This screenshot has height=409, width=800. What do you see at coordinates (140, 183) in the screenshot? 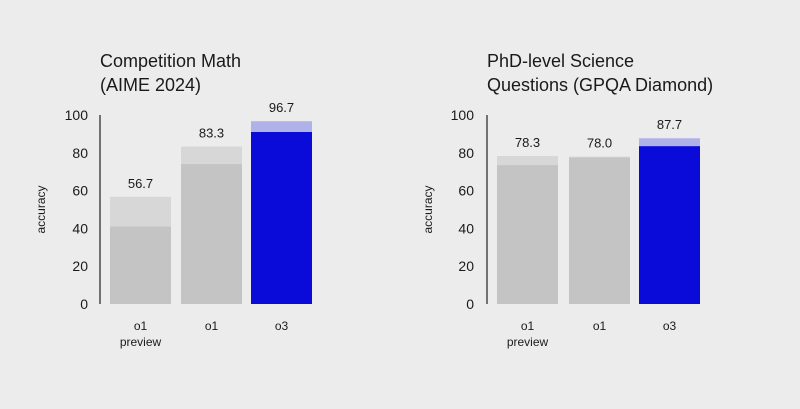
I see `data-label: 56.7` at bounding box center [140, 183].